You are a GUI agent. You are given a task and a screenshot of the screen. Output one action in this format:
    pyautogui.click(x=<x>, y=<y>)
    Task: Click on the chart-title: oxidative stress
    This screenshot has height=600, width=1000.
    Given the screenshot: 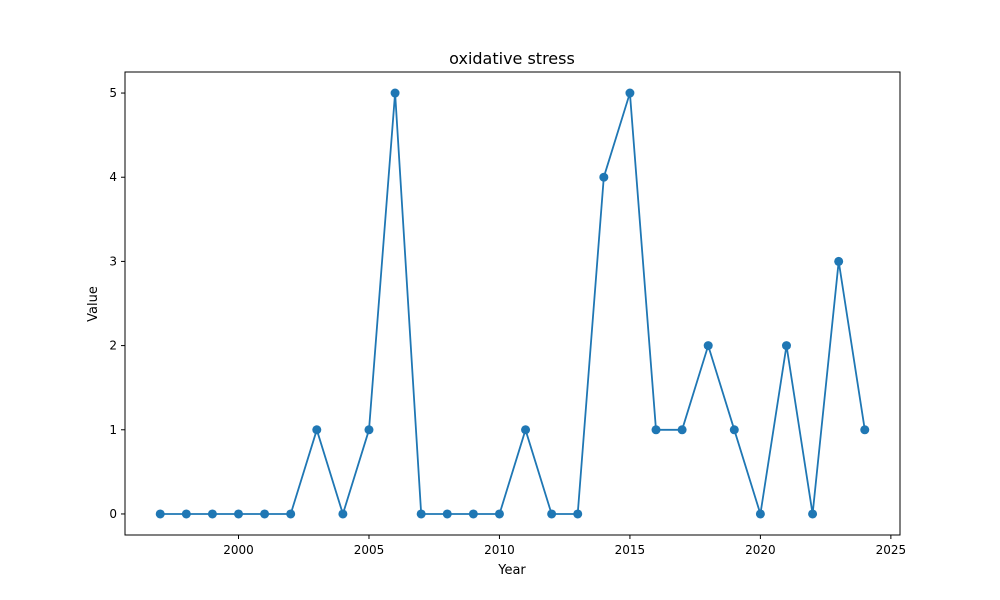 What is the action you would take?
    pyautogui.click(x=512, y=58)
    